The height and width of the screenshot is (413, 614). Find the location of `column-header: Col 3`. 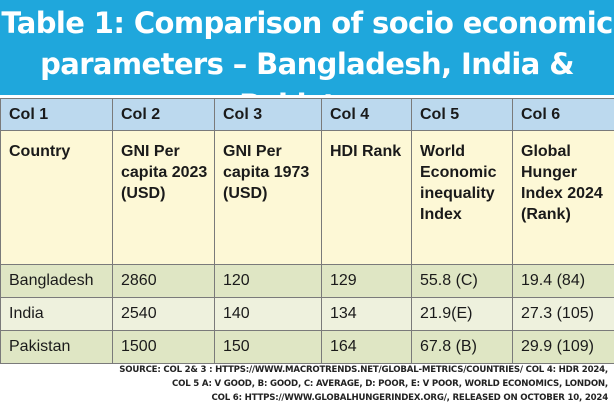

column-header: Col 3 is located at coordinates (268, 114).